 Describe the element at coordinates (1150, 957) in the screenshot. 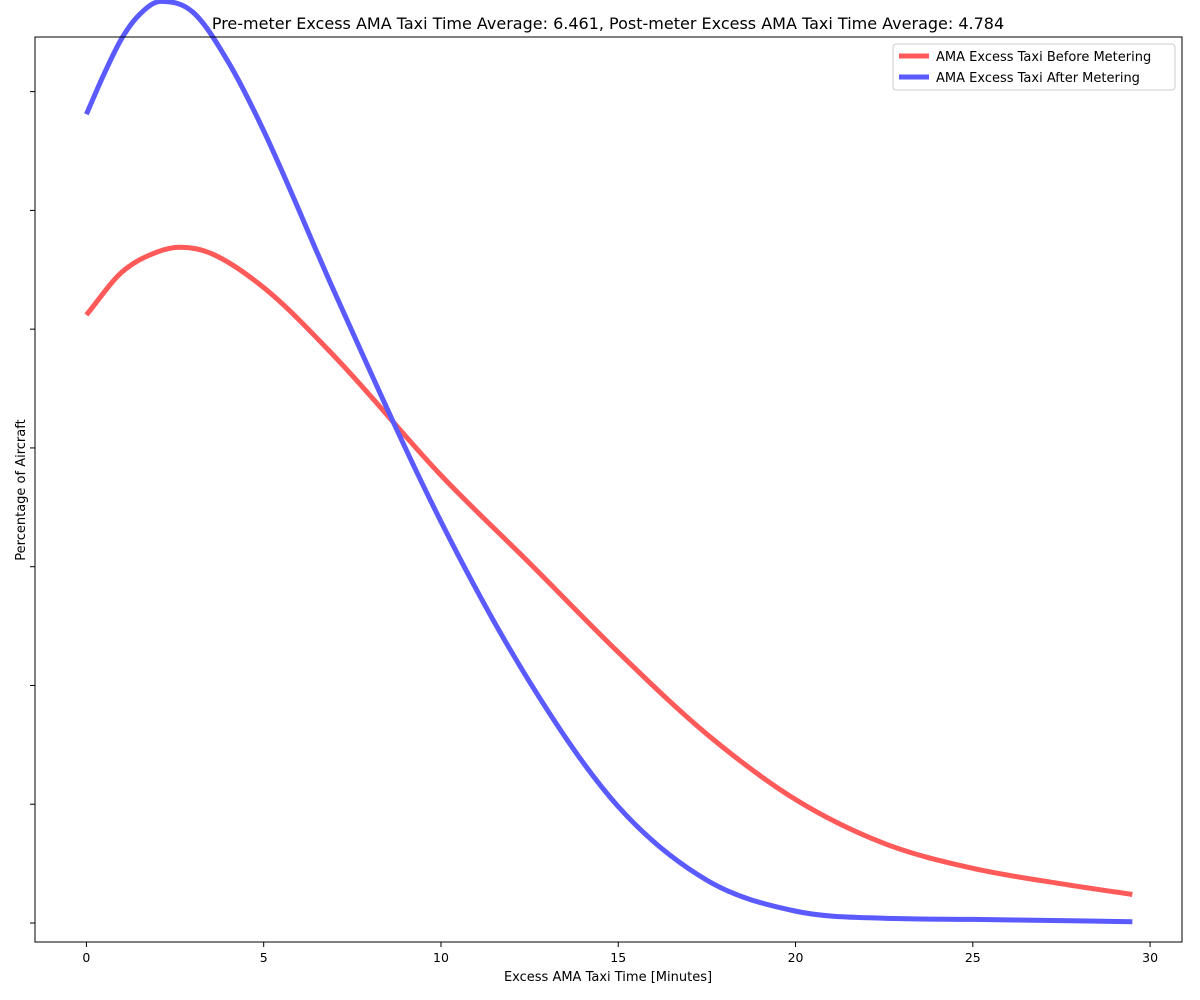

I see `x-tick-label: 30` at that location.